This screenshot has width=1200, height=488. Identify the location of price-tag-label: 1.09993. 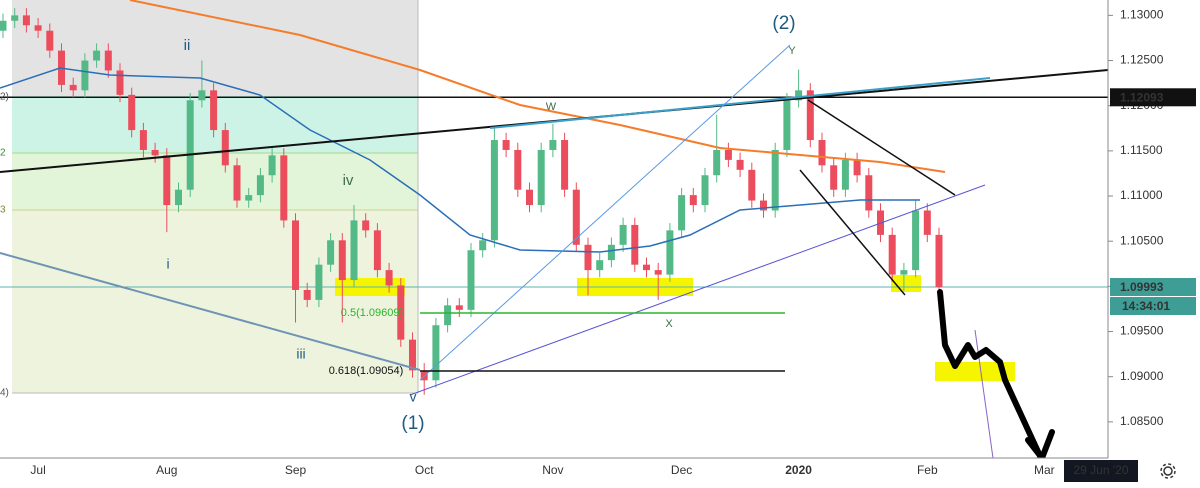
(1142, 287).